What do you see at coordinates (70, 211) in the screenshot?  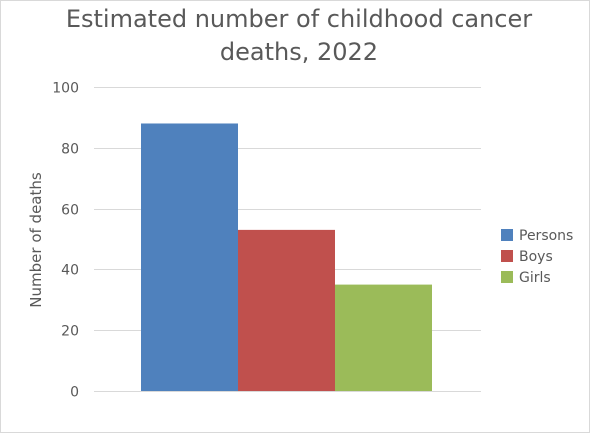 I see `y-tick-label-60: 60` at bounding box center [70, 211].